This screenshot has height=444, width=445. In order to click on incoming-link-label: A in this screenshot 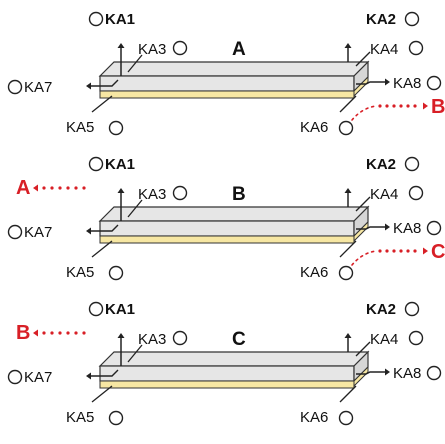, I will do `click(23, 188)`.